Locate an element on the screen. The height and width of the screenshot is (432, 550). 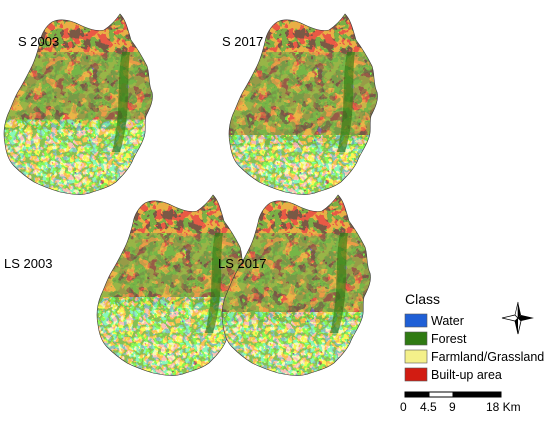
scale-tick-labels: 0 4.5 9 18 Km is located at coordinates (460, 407).